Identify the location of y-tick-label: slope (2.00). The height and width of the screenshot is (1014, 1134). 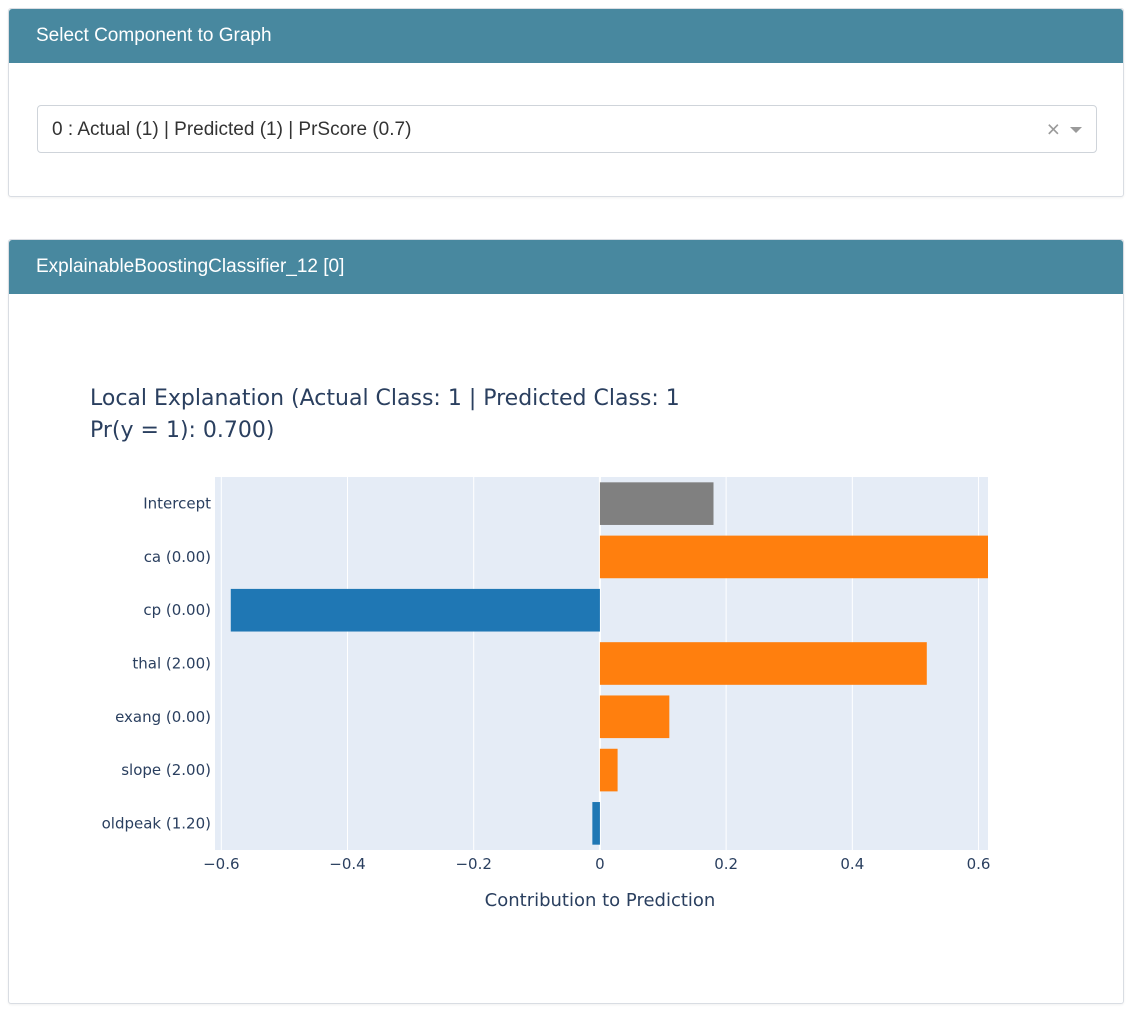
(166, 770).